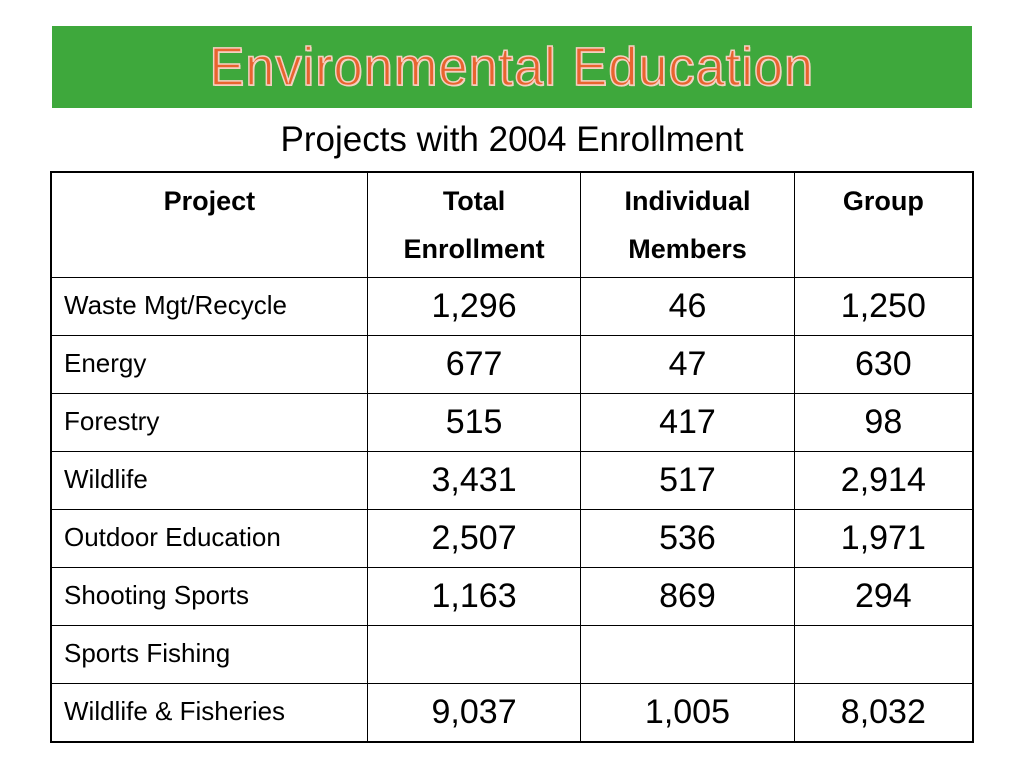 This screenshot has width=1024, height=768. I want to click on group-cell: 2,914, so click(883, 480).